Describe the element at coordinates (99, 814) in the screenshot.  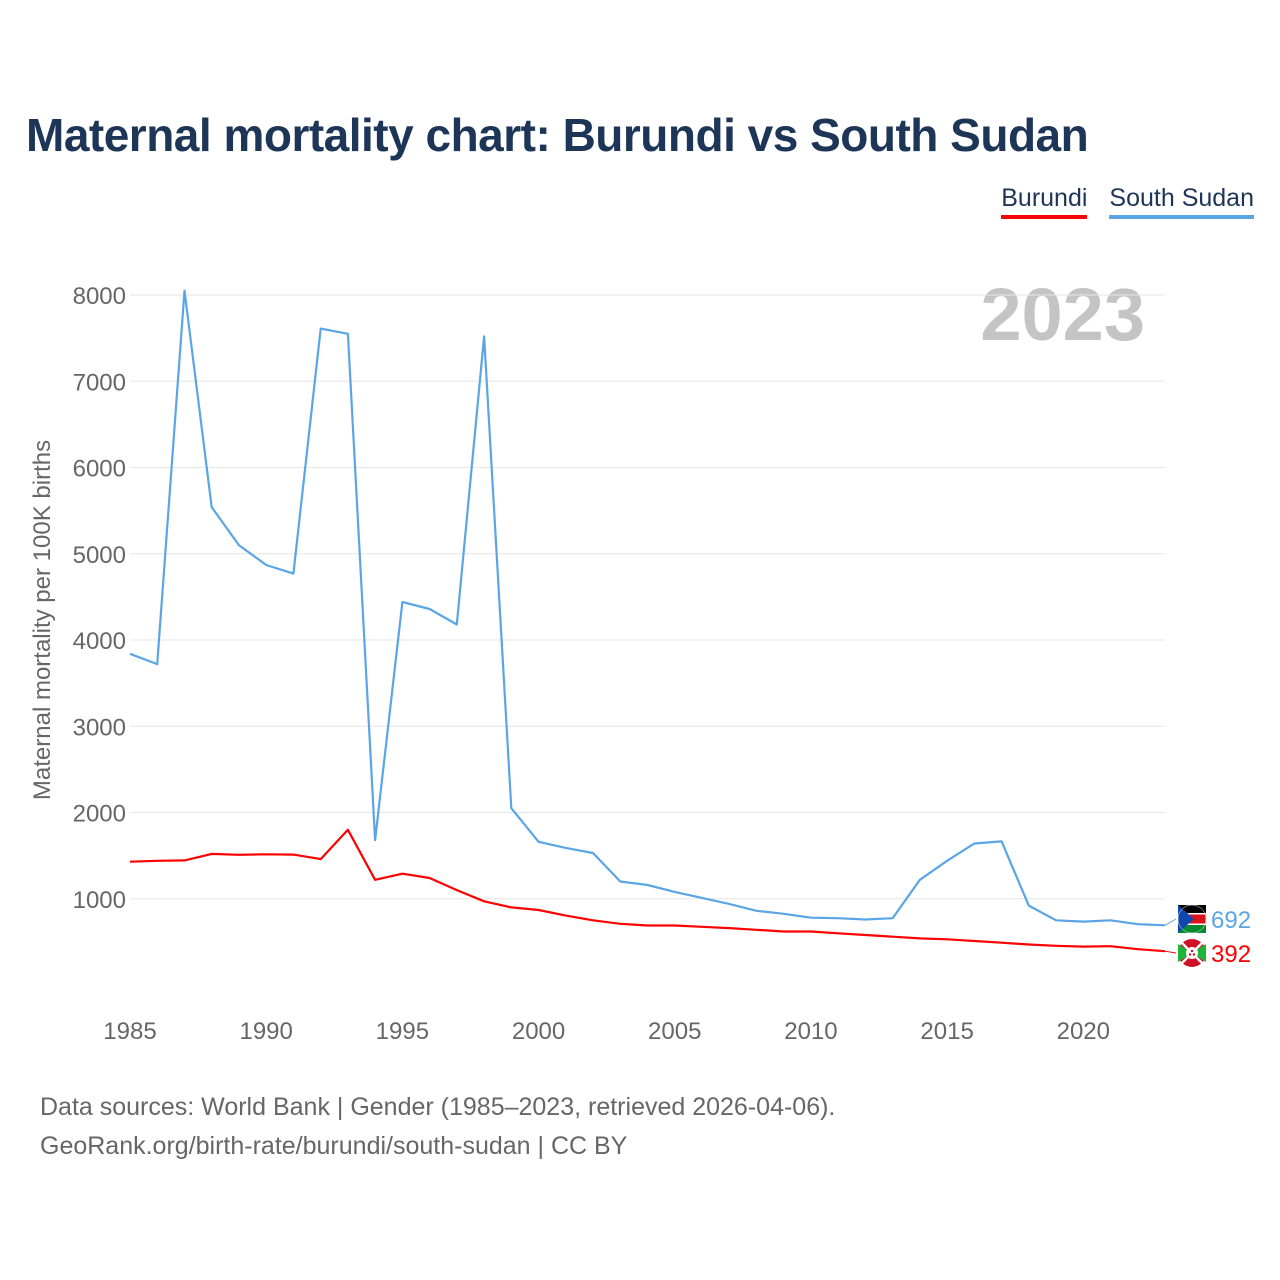
I see `y-tick-label: 2000` at that location.